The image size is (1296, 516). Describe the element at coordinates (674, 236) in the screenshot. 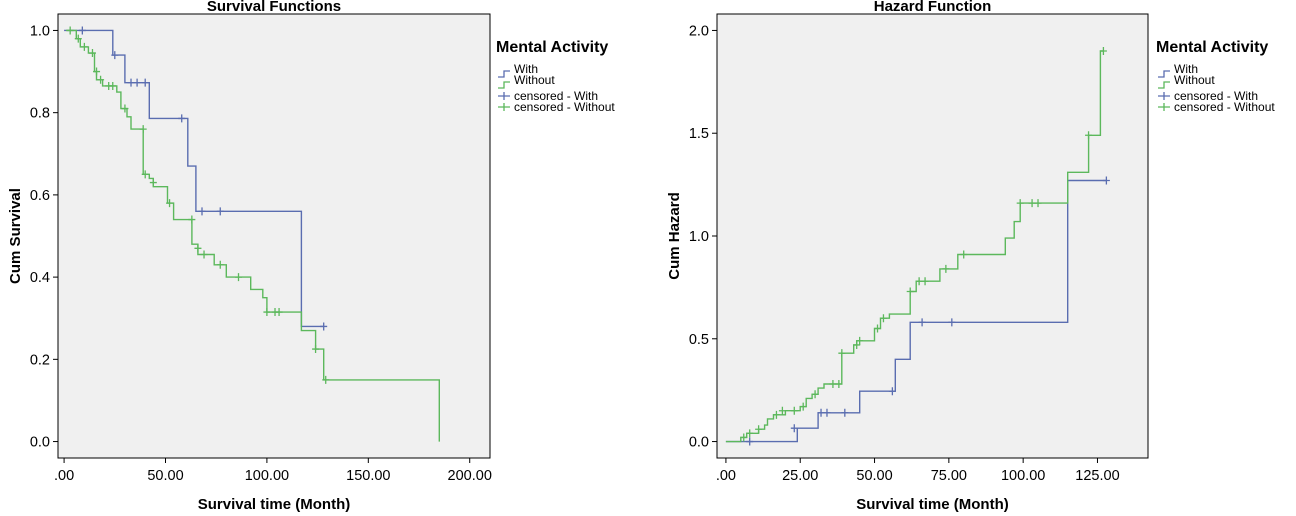

I see `chart2-y-axis-label: Cum Hazard` at that location.